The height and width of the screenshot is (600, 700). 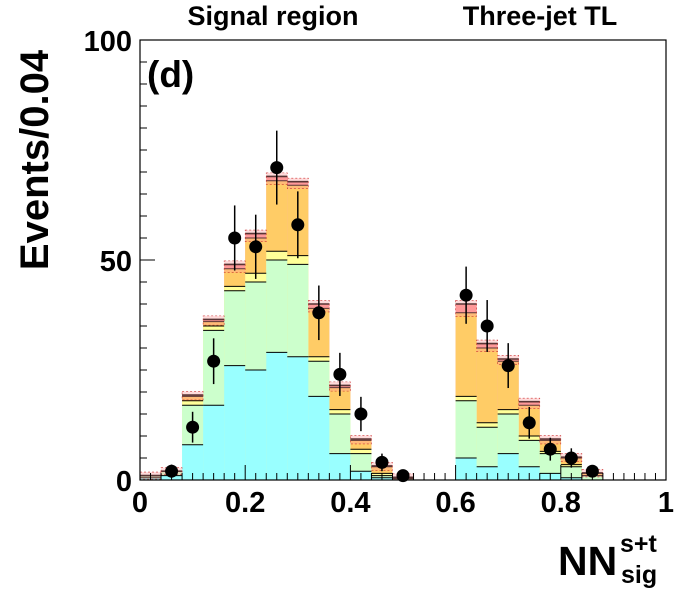 I want to click on x-tick-label-3: 0.6, so click(x=455, y=503).